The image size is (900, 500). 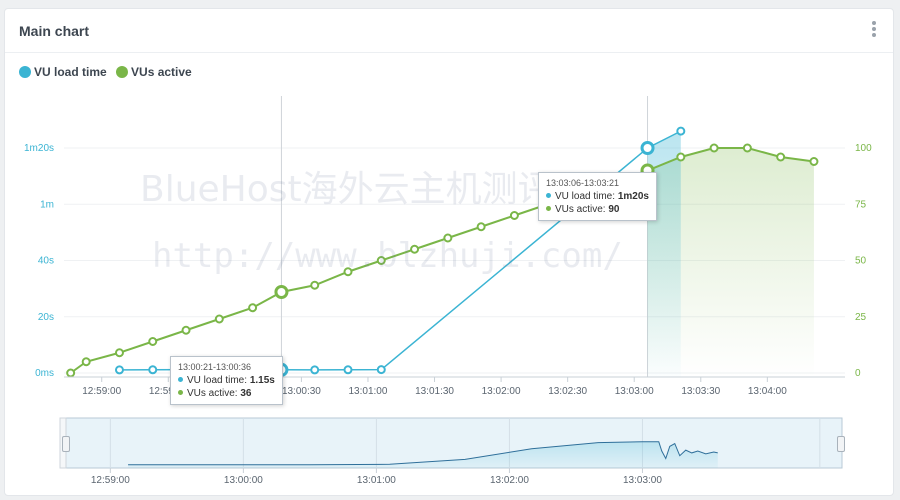 I want to click on navigator-tick-label: 12:59:00, so click(x=110, y=480).